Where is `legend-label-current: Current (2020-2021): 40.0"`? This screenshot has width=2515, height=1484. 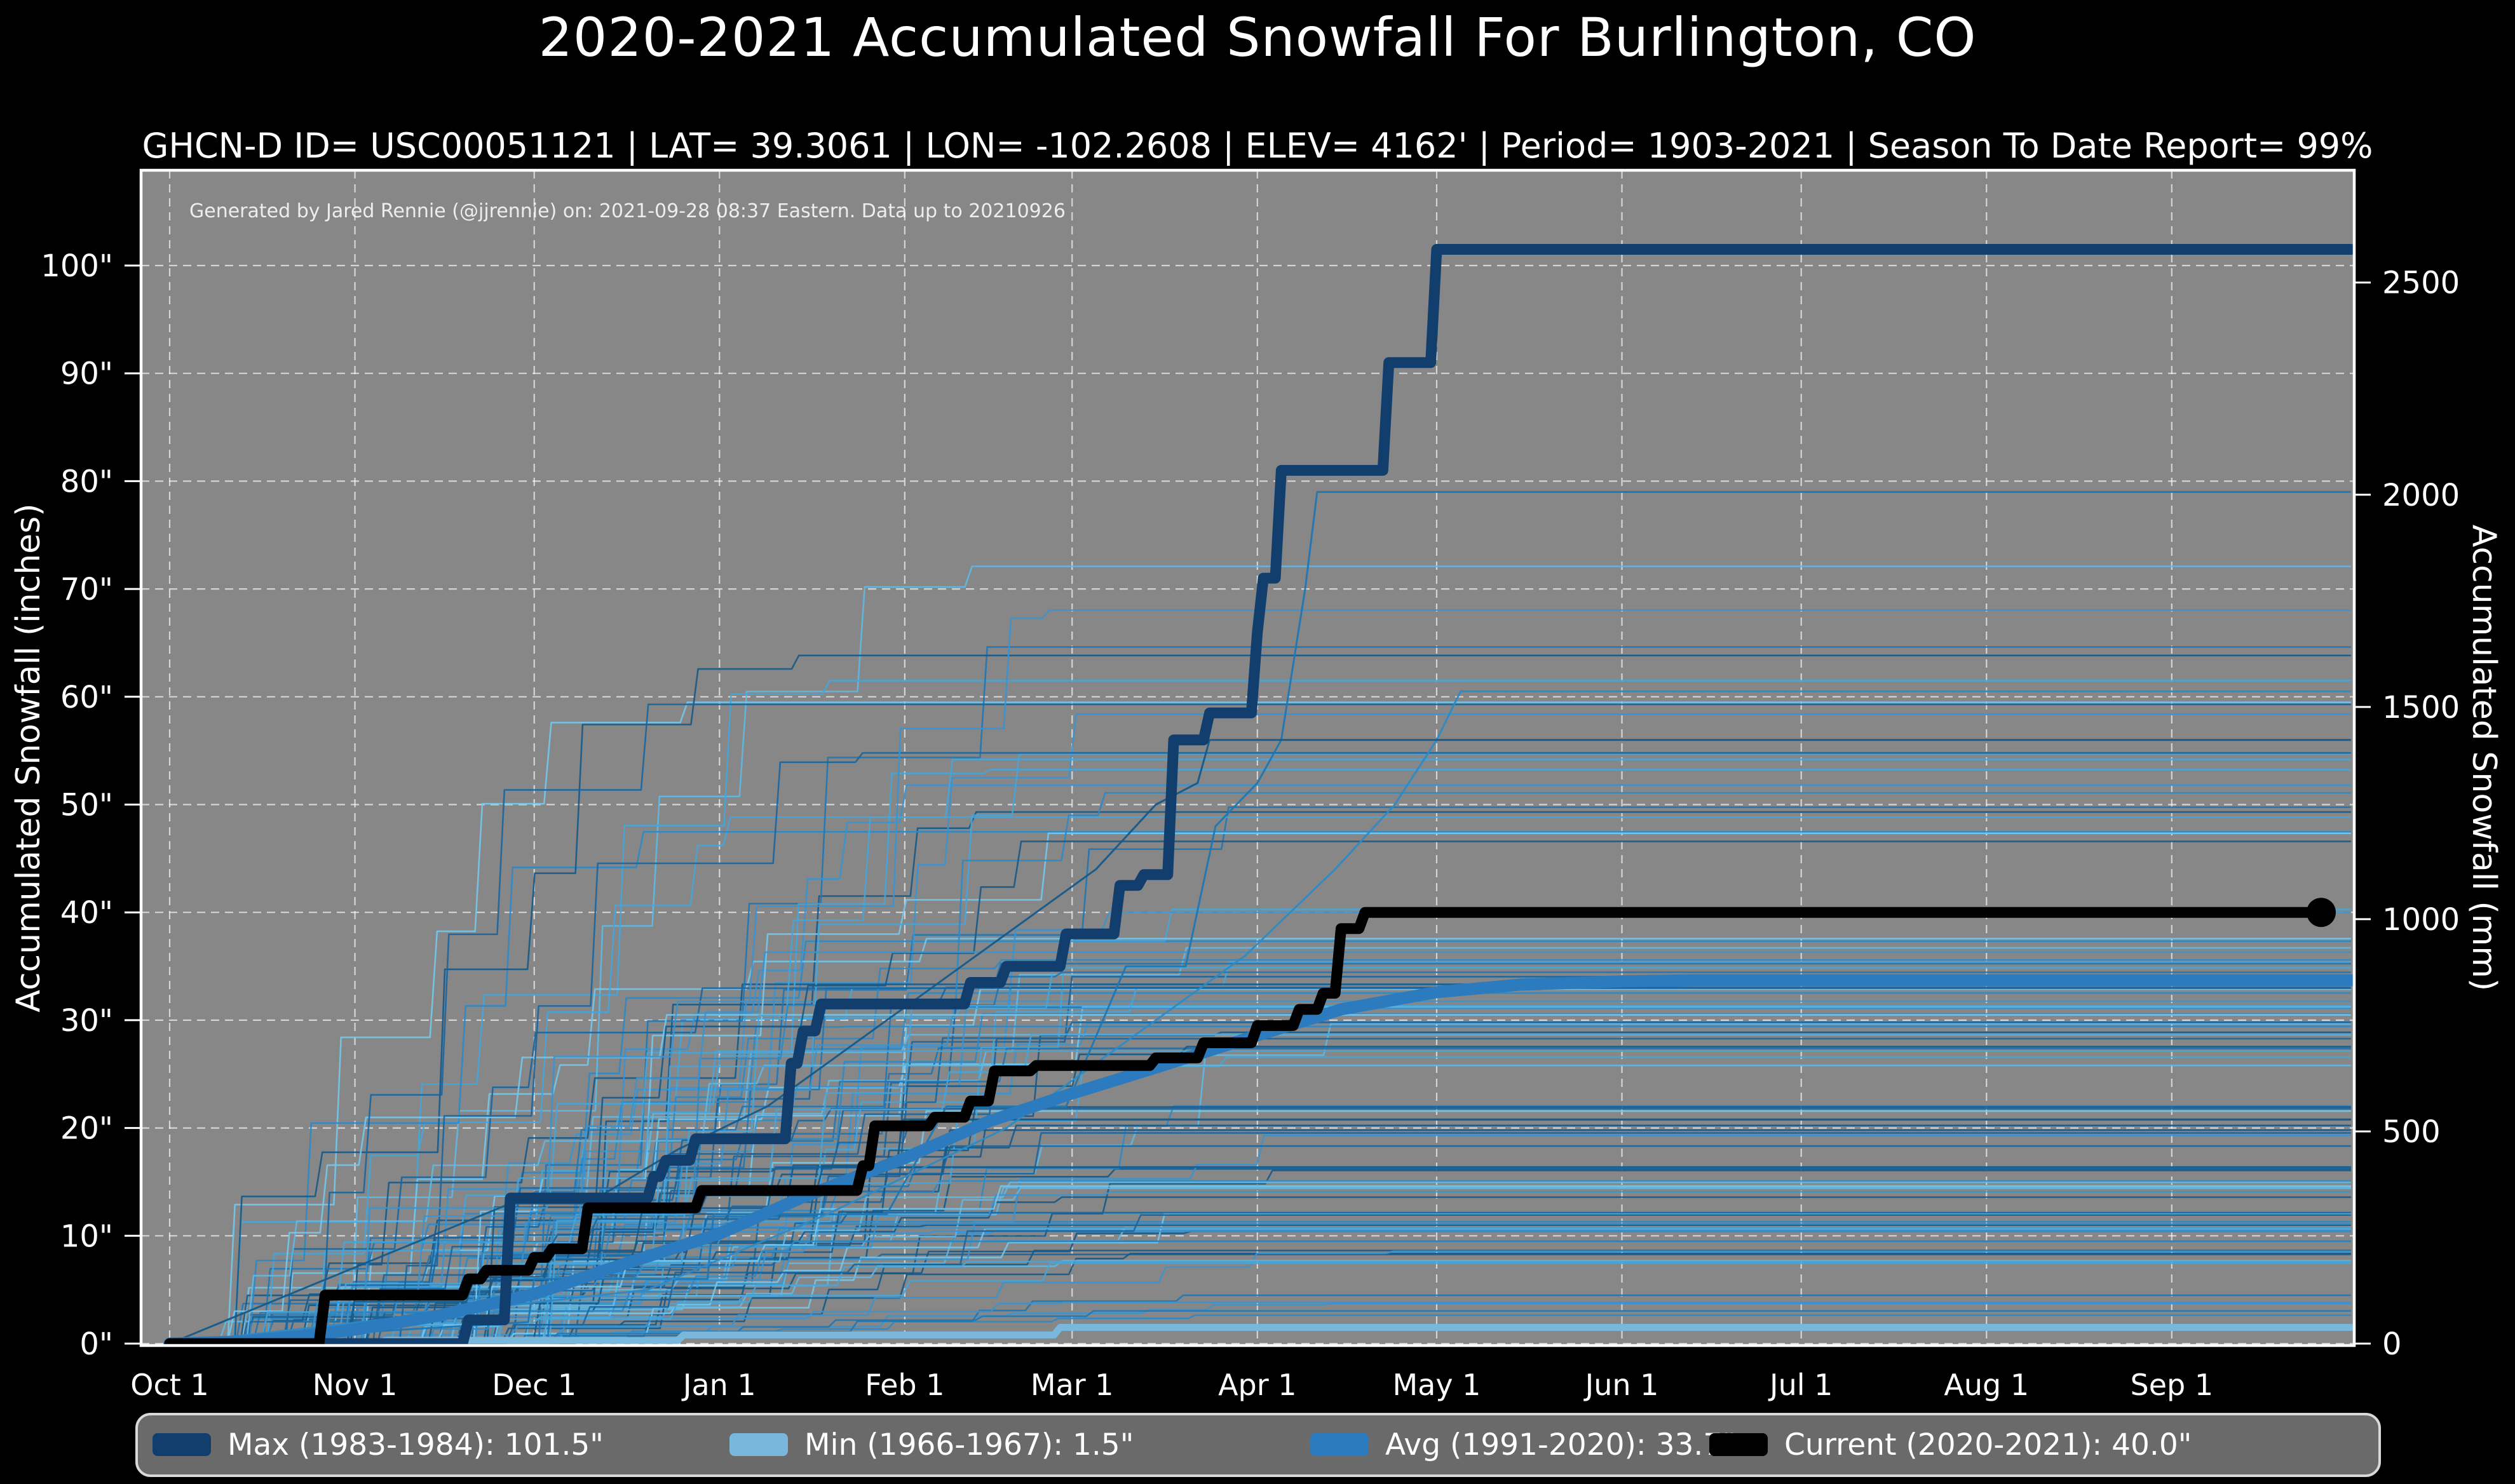
legend-label-current: Current (2020-2021): 40.0" is located at coordinates (1988, 1444).